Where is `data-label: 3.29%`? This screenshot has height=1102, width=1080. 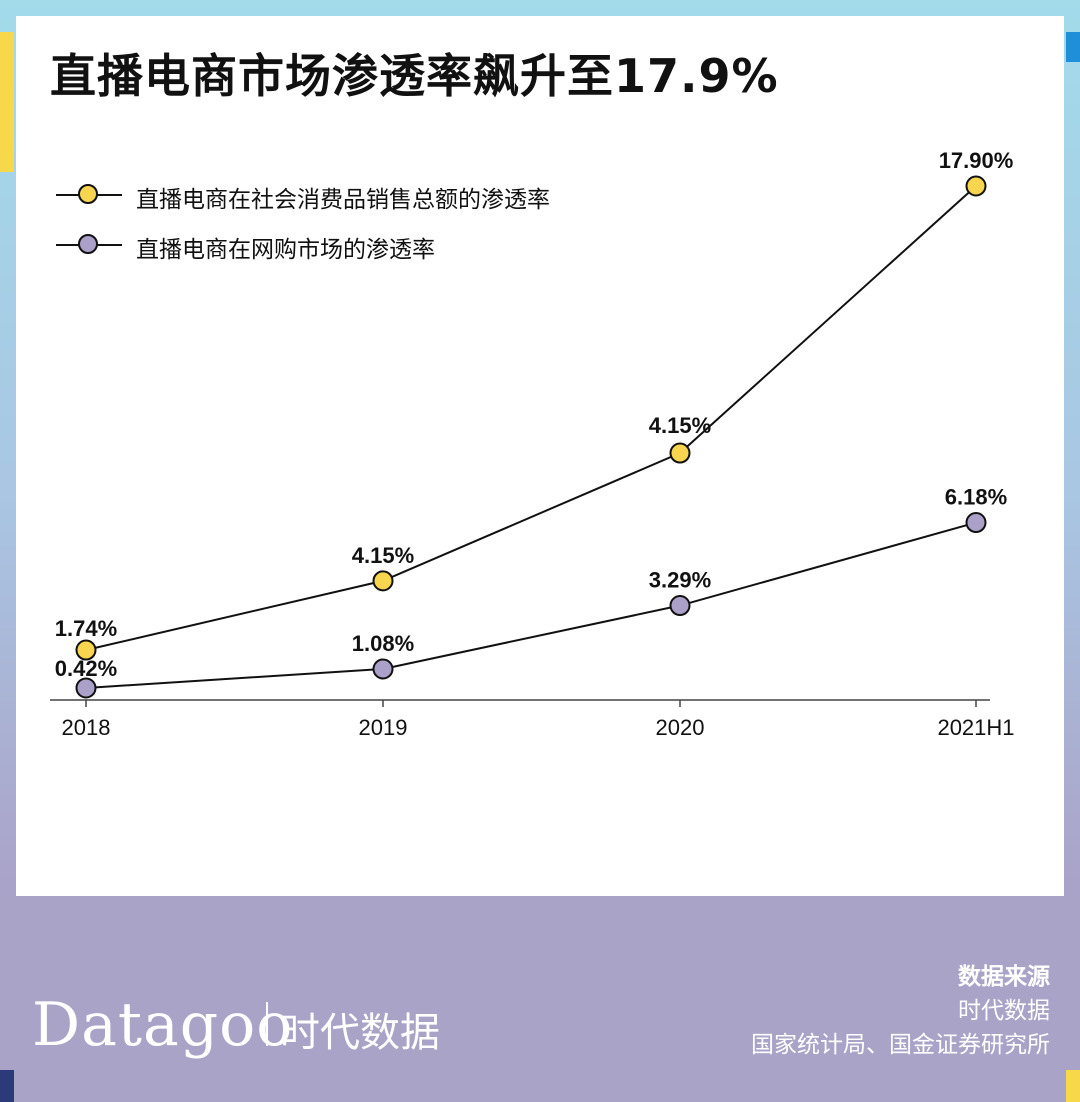 data-label: 3.29% is located at coordinates (680, 580).